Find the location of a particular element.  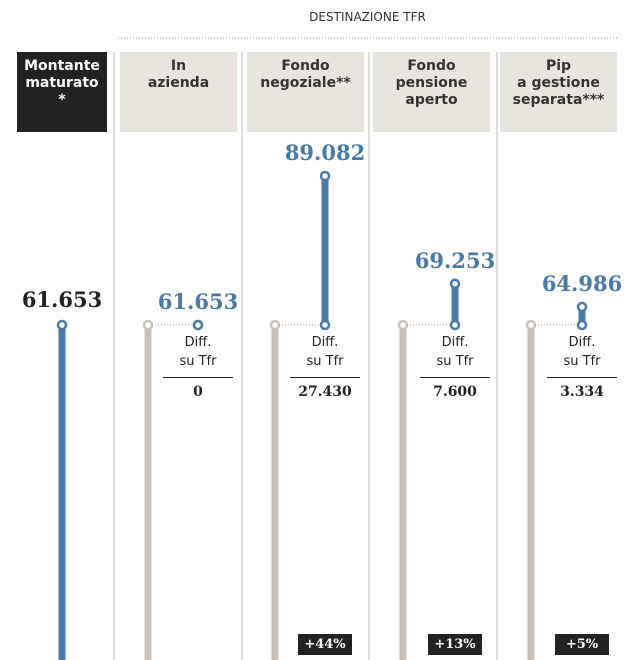

value-label: 64.986 is located at coordinates (582, 283).